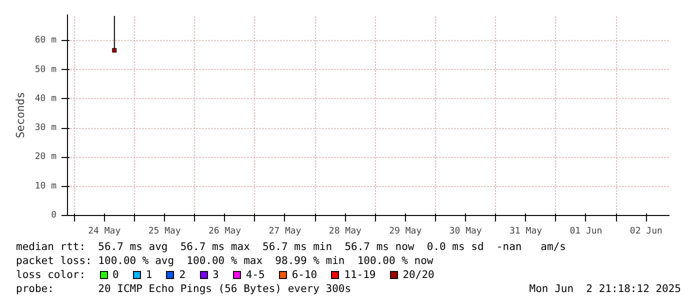 The height and width of the screenshot is (297, 697). What do you see at coordinates (345, 231) in the screenshot?
I see `x-tick-label: 28 May` at bounding box center [345, 231].